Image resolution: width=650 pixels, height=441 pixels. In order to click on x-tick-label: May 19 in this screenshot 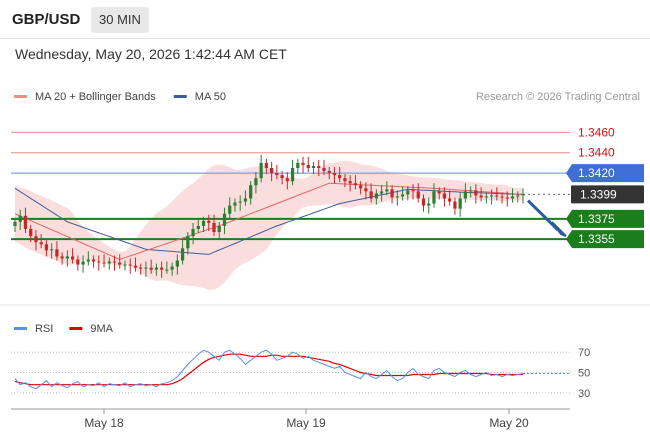, I will do `click(306, 423)`.